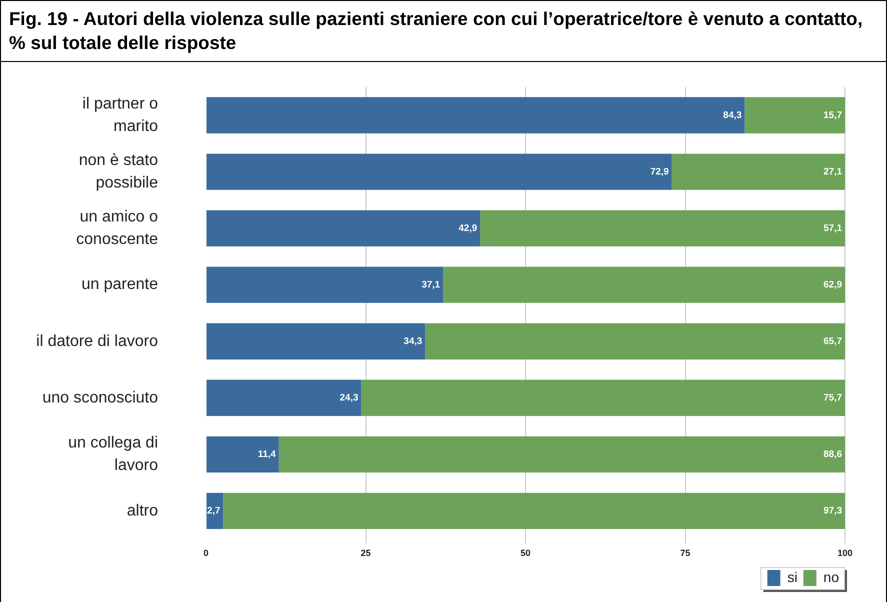 The height and width of the screenshot is (602, 887). What do you see at coordinates (349, 398) in the screenshot?
I see `data-label: 24,3` at bounding box center [349, 398].